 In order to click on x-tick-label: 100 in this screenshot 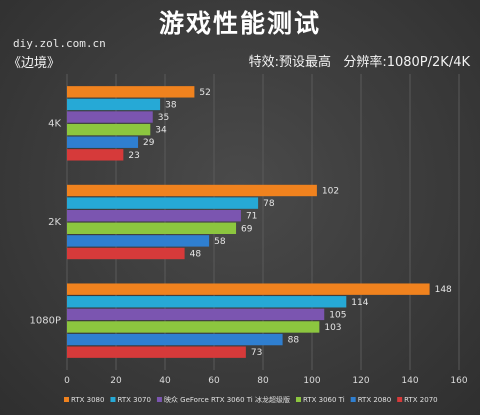, I will do `click(311, 381)`.